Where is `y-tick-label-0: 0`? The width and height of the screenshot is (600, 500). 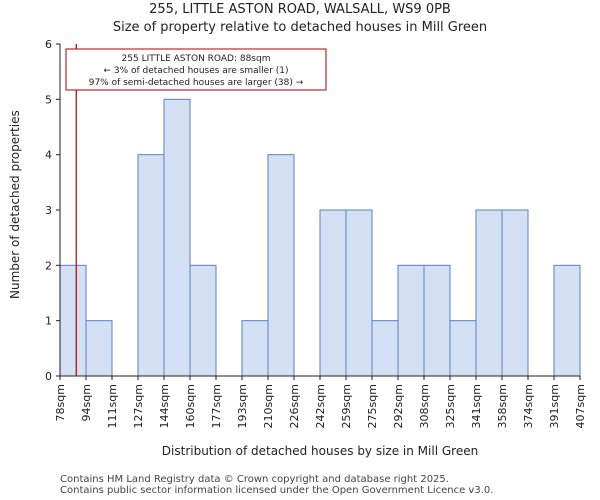 y-tick-label-0: 0 is located at coordinates (48, 376).